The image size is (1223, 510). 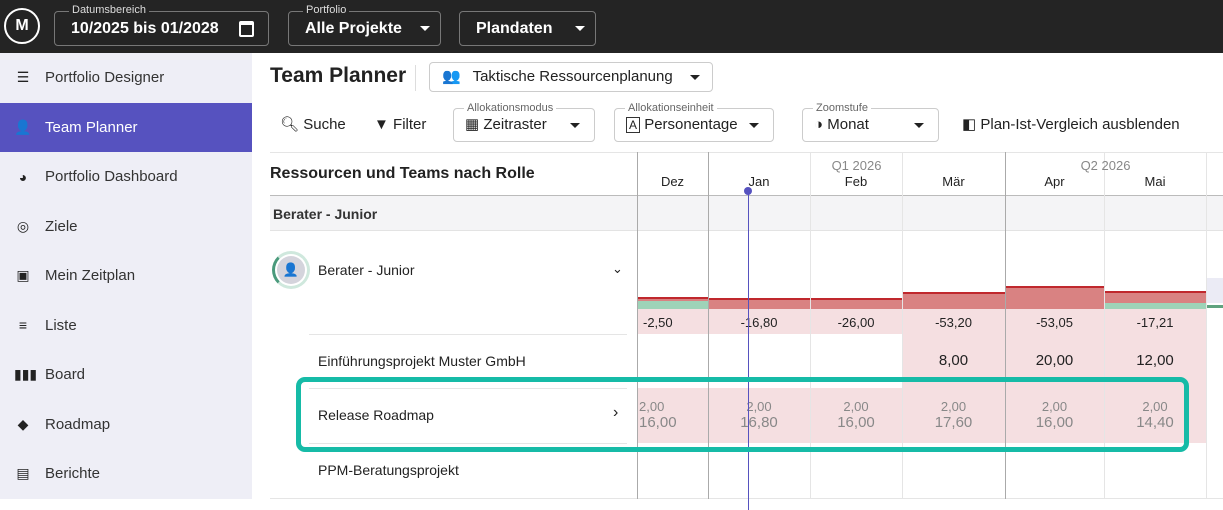 I want to click on grid-icon: ▦, so click(x=472, y=124).